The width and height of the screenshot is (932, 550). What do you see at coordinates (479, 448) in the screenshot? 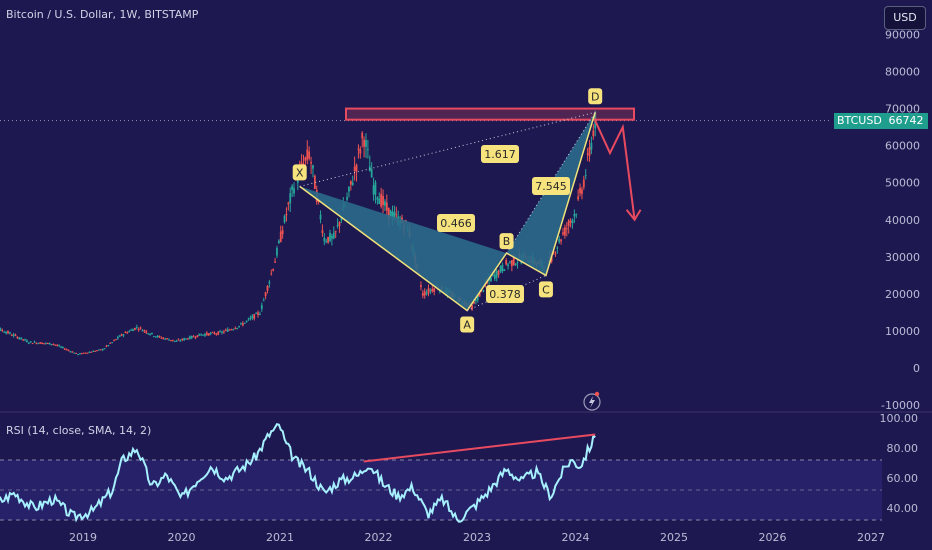
I see `rsi-divergence-line` at bounding box center [479, 448].